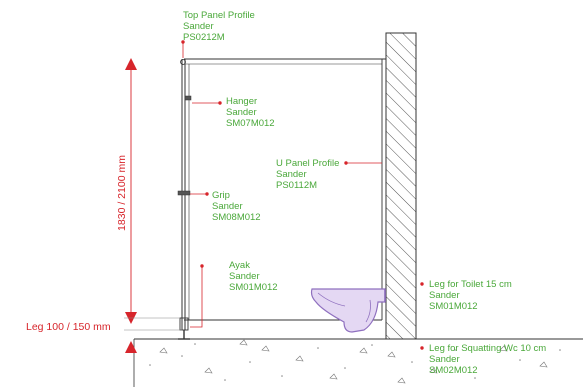  Describe the element at coordinates (153, 341) in the screenshot. I see `leg-dimension` at that location.